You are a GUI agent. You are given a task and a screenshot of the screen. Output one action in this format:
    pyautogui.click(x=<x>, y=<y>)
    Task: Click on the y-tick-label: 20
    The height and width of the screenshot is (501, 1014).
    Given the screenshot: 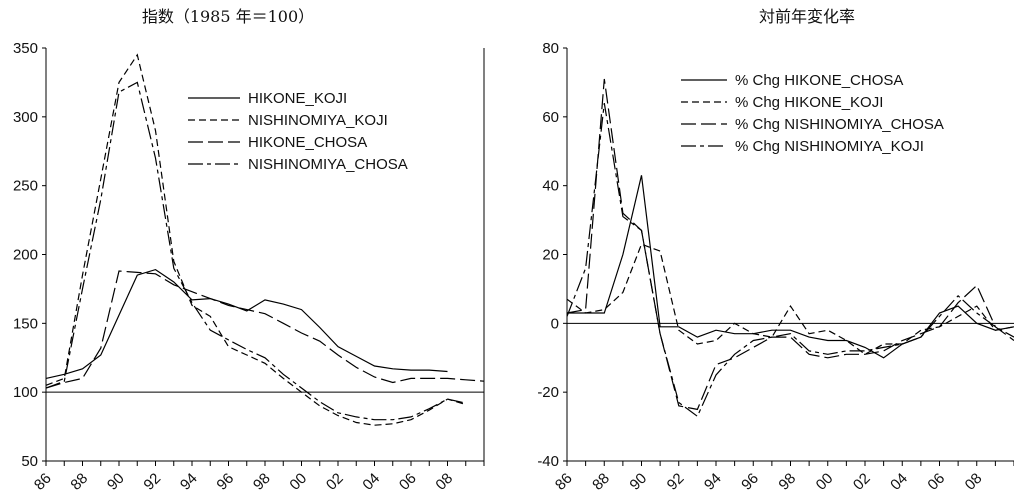 What is the action you would take?
    pyautogui.click(x=550, y=255)
    